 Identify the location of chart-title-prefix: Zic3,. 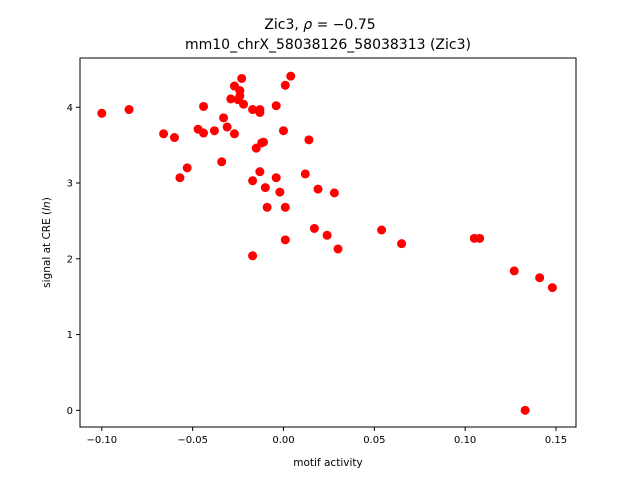
(283, 25).